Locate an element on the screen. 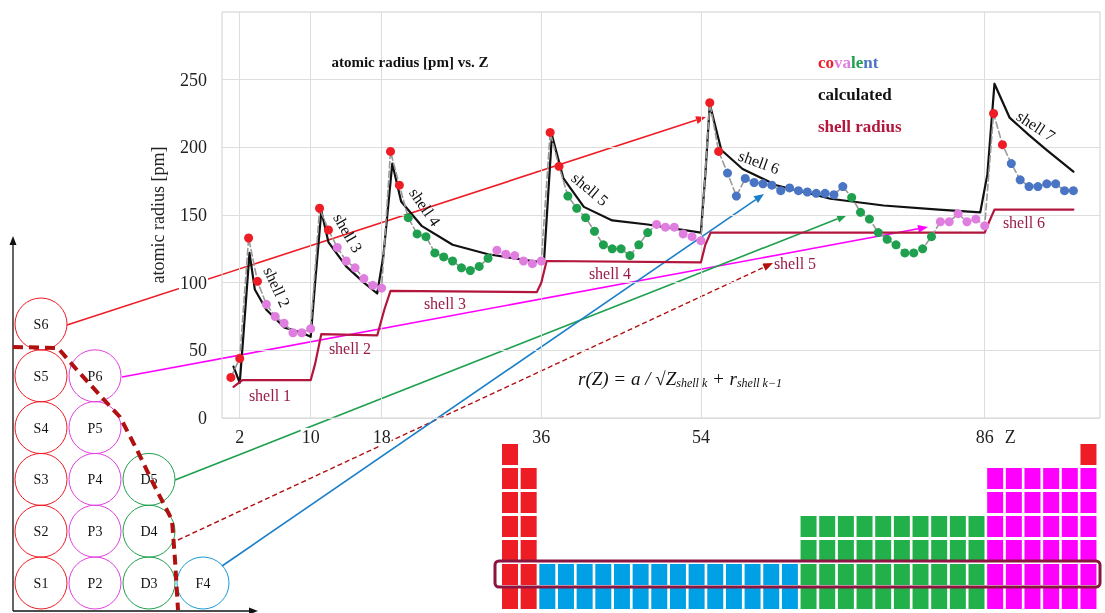 This screenshot has height=613, width=1105. text: covalent is located at coordinates (848, 62).